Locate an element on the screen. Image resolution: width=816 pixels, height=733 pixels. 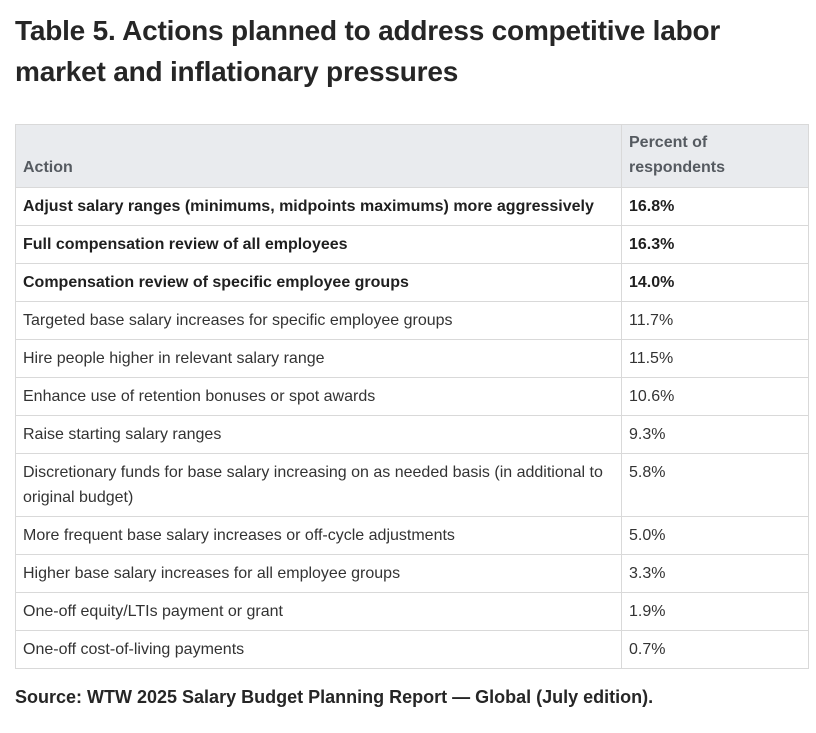
percent-cell: 9.3% is located at coordinates (715, 434).